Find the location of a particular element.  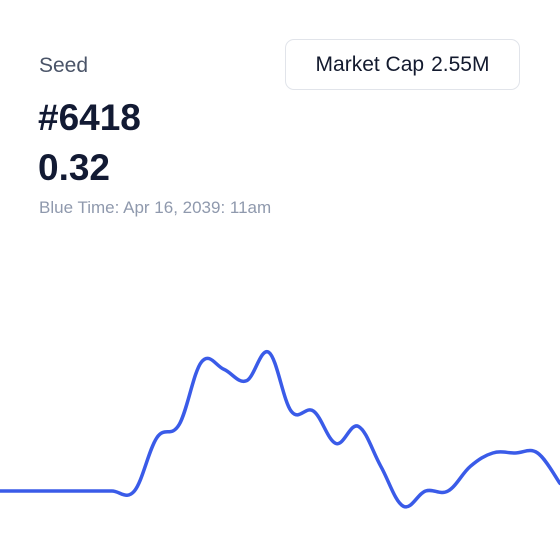

metric-selector-button: Market Cap 2.55M is located at coordinates (402, 64).